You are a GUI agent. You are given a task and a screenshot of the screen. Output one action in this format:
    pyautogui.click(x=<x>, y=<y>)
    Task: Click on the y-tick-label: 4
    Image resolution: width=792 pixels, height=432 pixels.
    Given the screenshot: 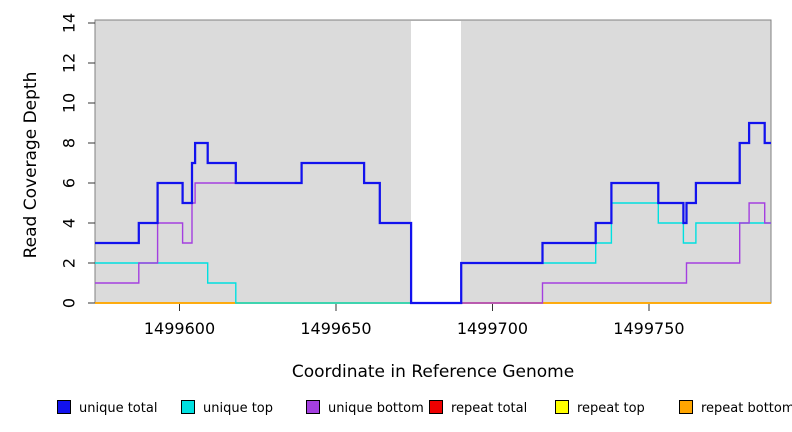 What is the action you would take?
    pyautogui.click(x=69, y=223)
    